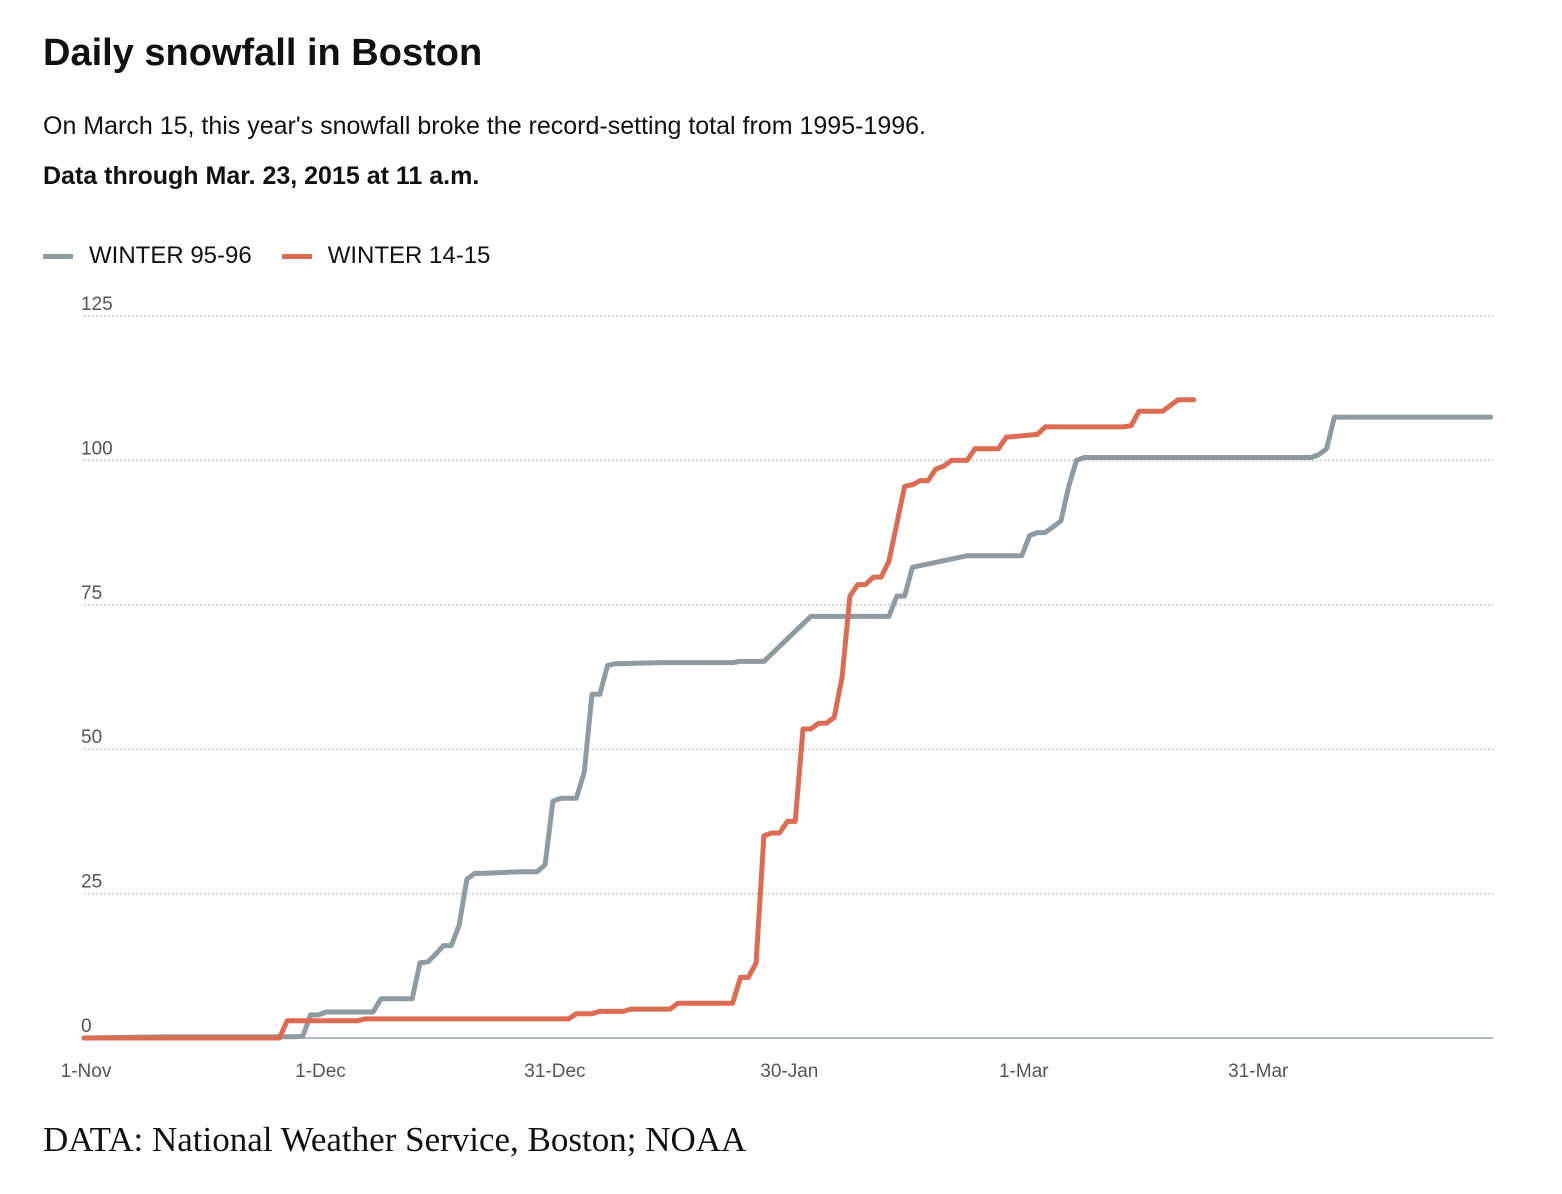 This screenshot has width=1562, height=1194. I want to click on y-tick-label: 50, so click(91, 737).